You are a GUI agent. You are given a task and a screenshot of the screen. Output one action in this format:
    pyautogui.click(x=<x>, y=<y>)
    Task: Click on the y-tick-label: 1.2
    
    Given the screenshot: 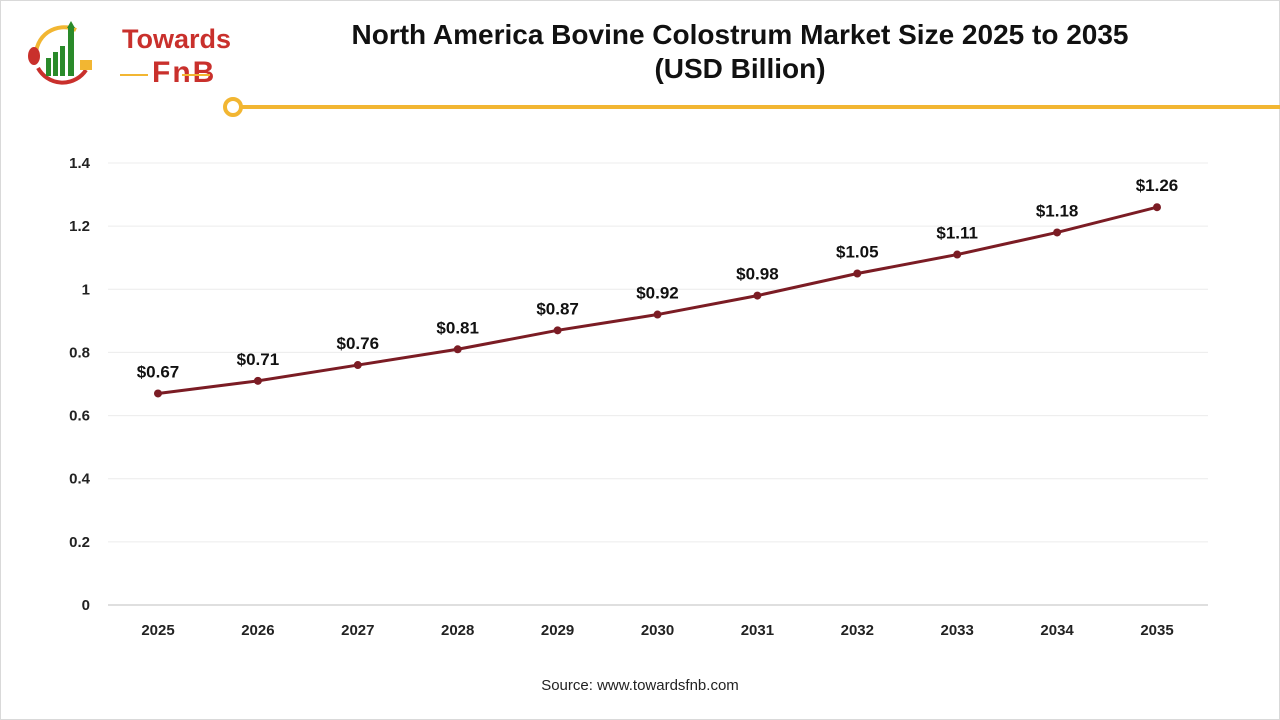 What is the action you would take?
    pyautogui.click(x=79, y=226)
    